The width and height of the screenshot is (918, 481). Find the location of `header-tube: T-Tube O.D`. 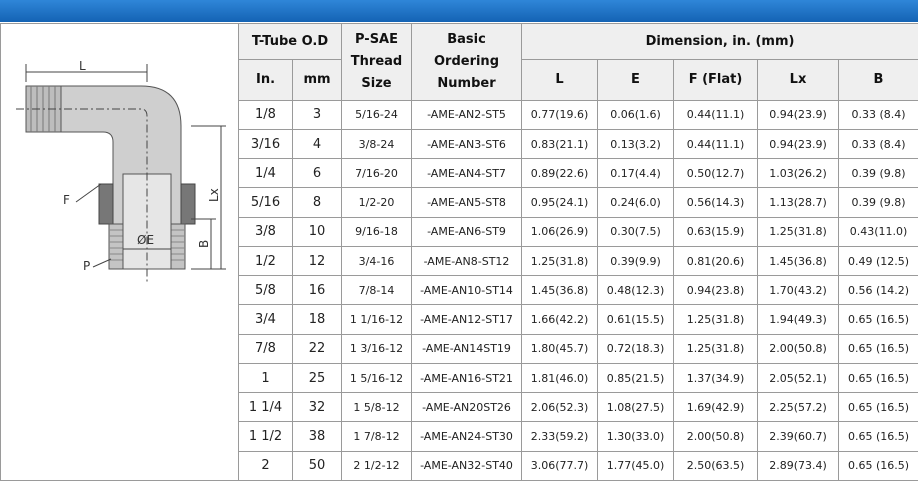

header-tube: T-Tube O.D is located at coordinates (290, 42).